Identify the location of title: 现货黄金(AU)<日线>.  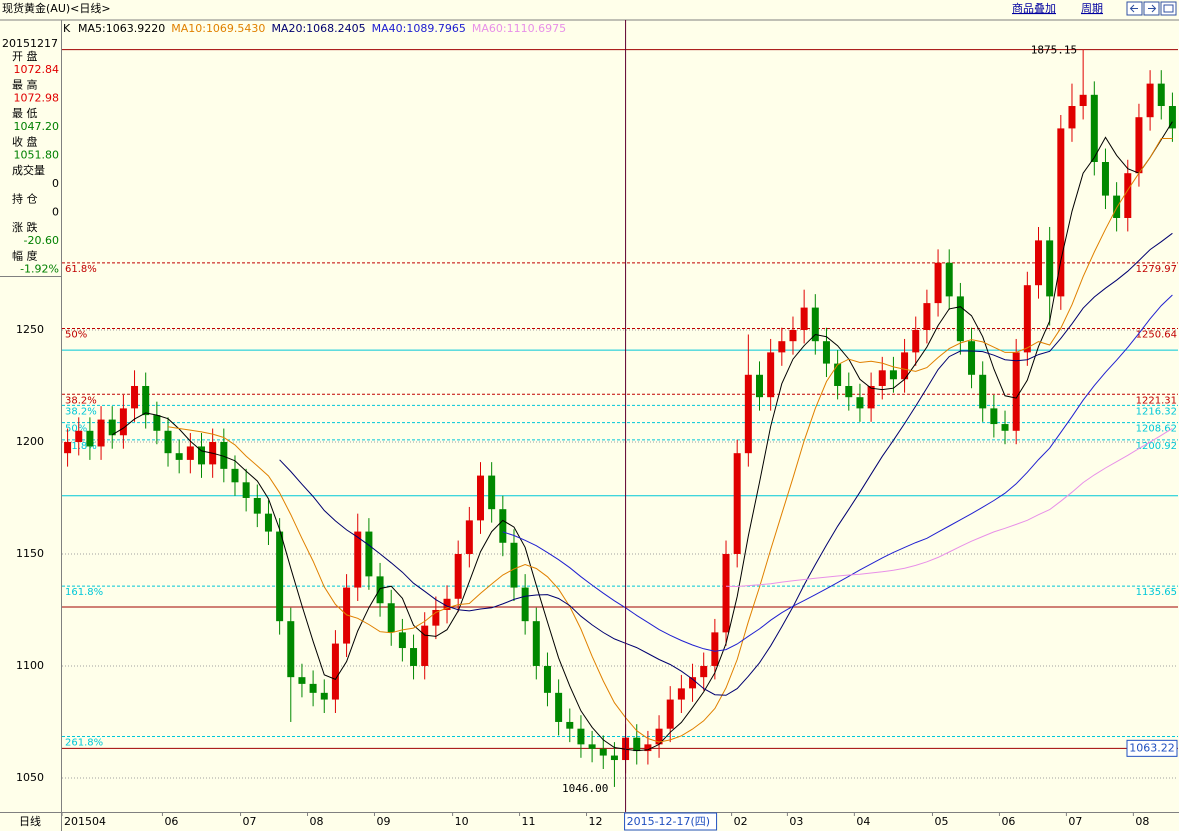
(56, 8).